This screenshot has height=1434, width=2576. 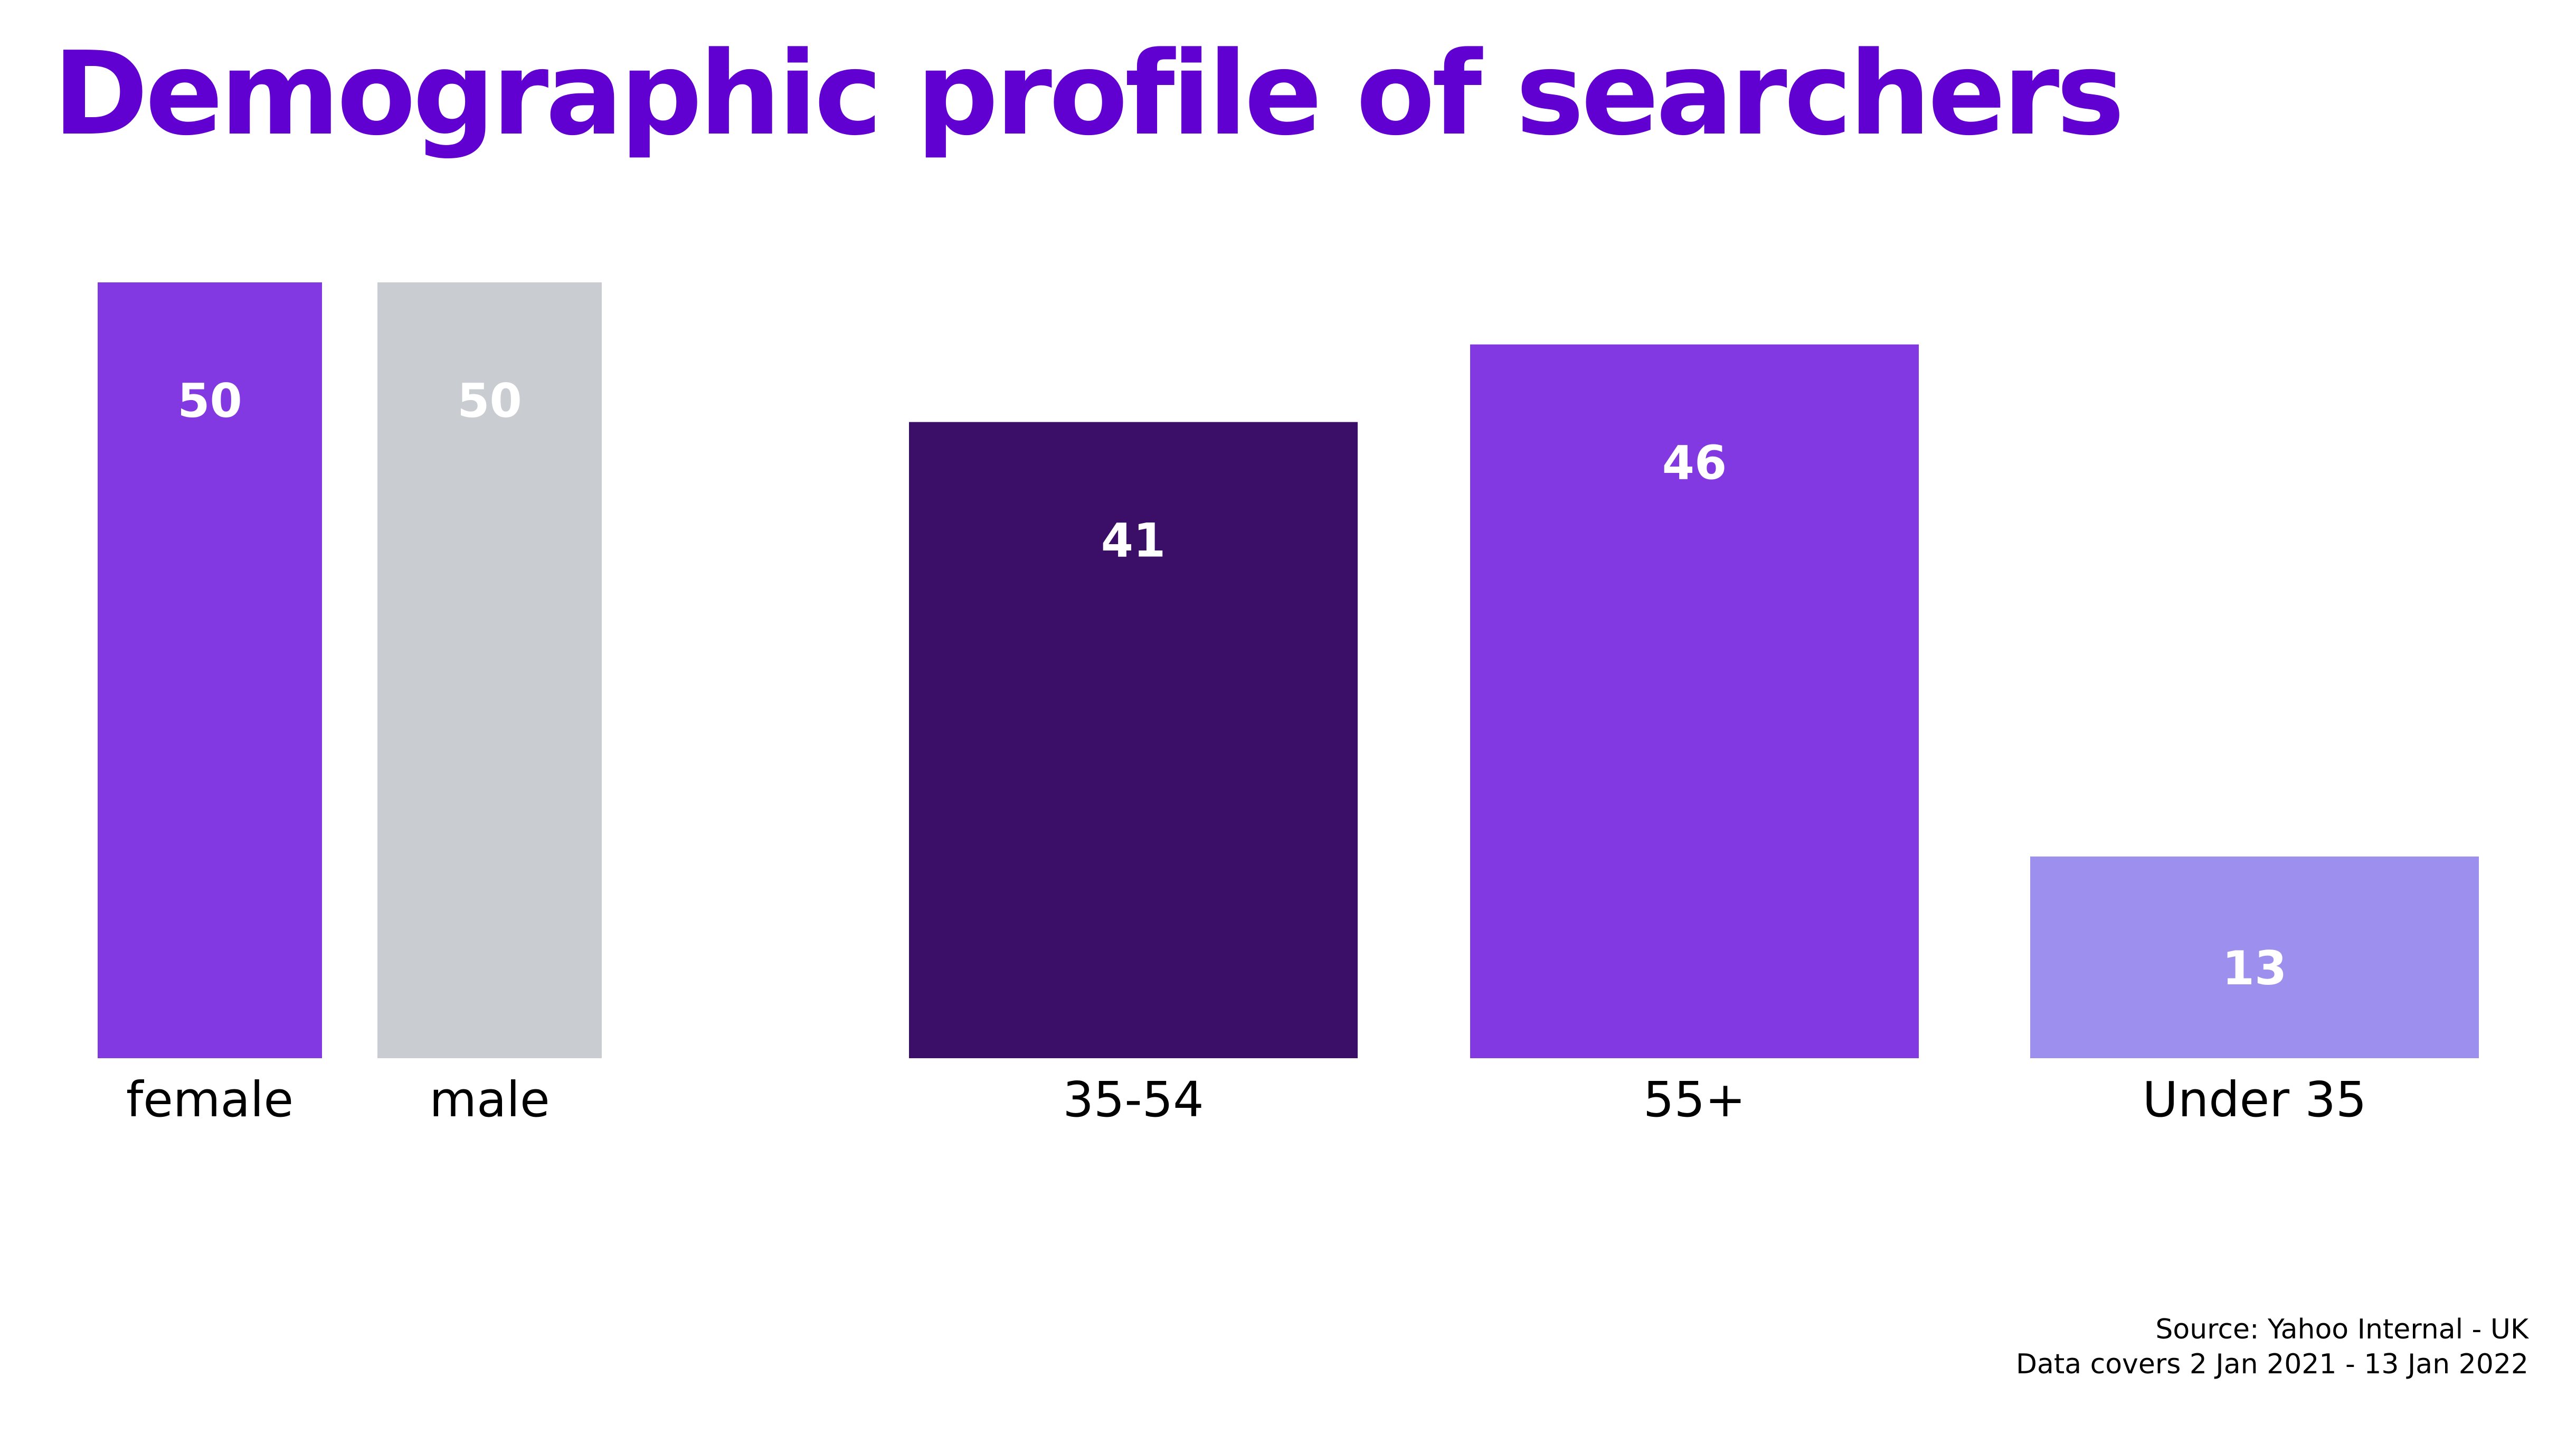 I want to click on category-label-35-54: 35-54, so click(x=1133, y=1099).